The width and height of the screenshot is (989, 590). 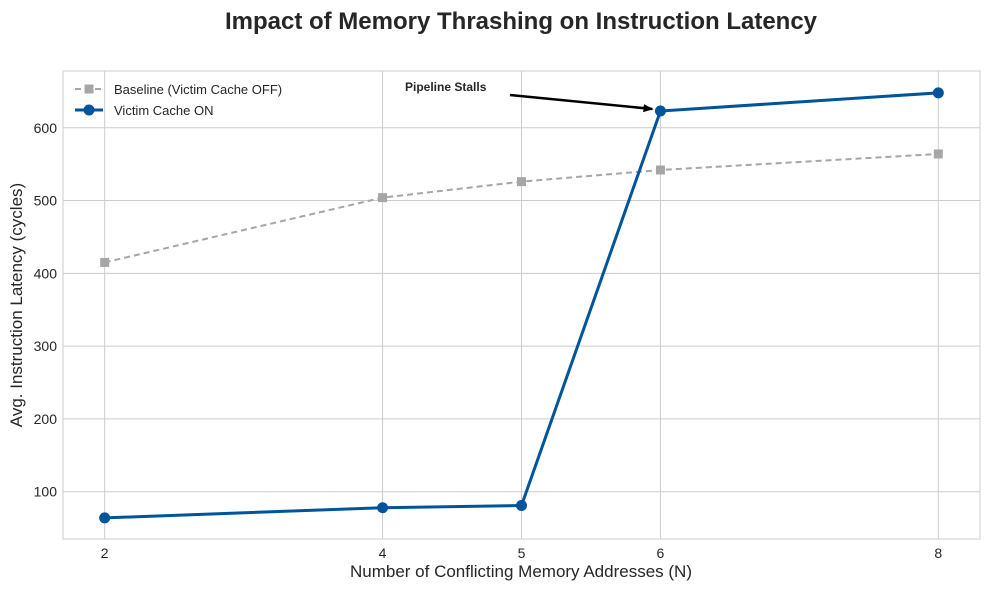 What do you see at coordinates (46, 346) in the screenshot?
I see `y-tick-label: 300` at bounding box center [46, 346].